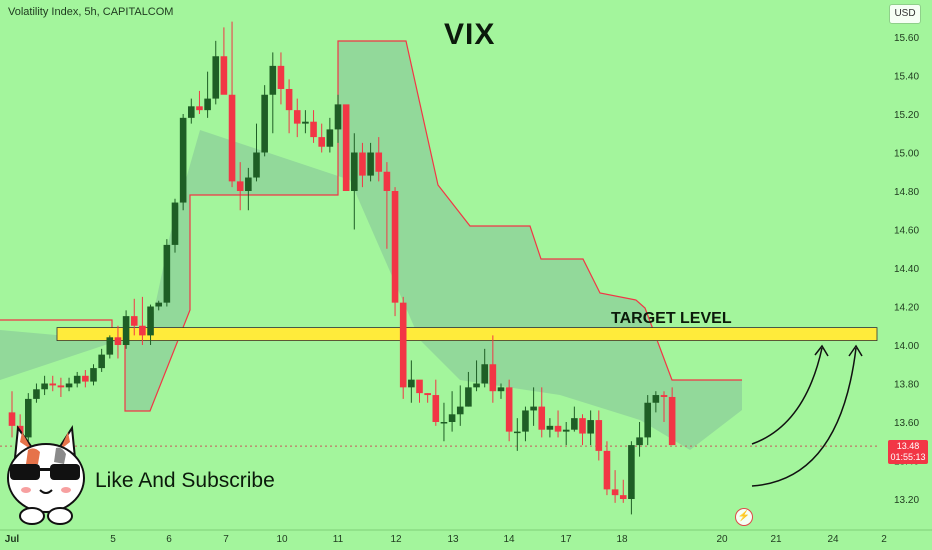 Image resolution: width=932 pixels, height=550 pixels. What do you see at coordinates (338, 539) in the screenshot?
I see `x-tick-label: 11` at bounding box center [338, 539].